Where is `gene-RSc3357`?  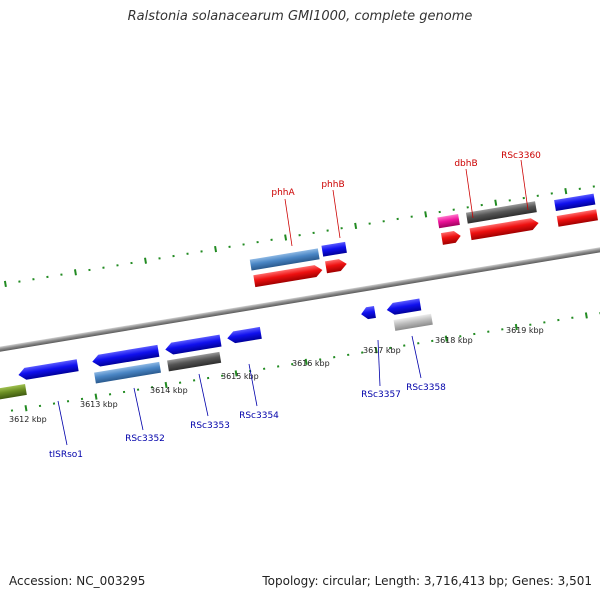 gene-RSc3357 is located at coordinates (368, 312).